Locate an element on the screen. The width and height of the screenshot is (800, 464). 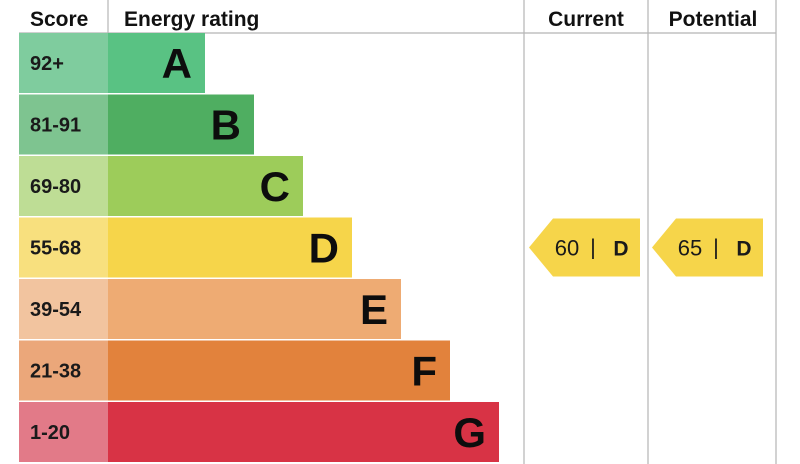
score-label-c: 69-80 is located at coordinates (55, 187).